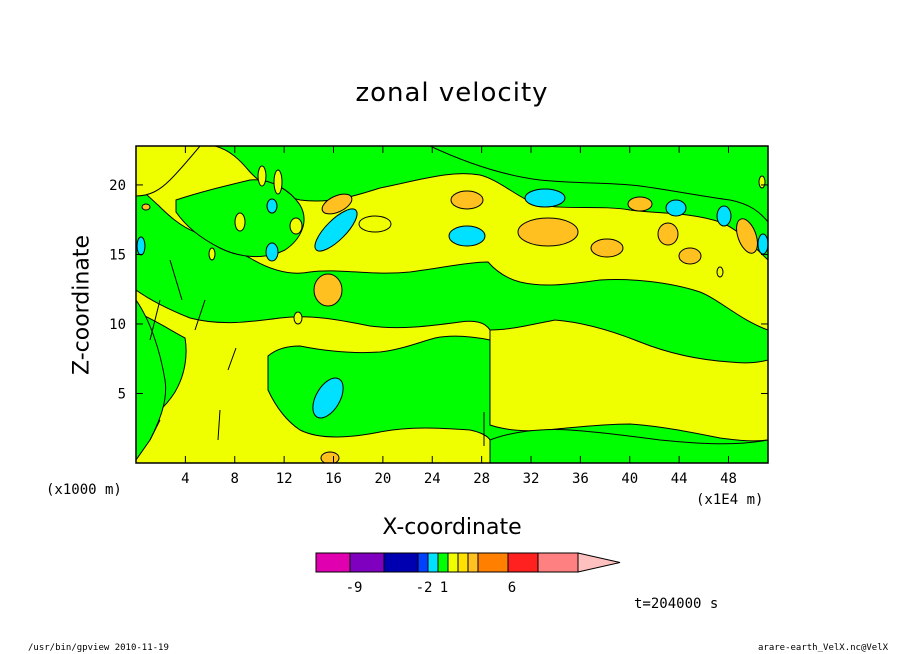 The image size is (904, 654). Describe the element at coordinates (117, 186) in the screenshot. I see `y-tick-label: 20` at that location.